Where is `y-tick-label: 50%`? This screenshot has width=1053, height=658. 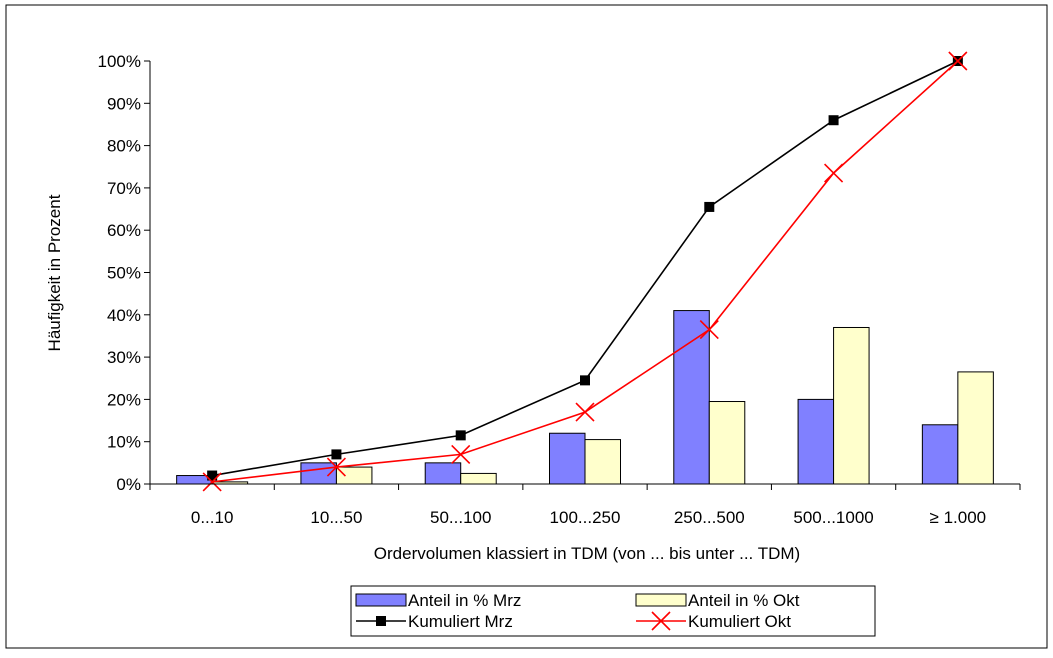
y-tick-label: 50% is located at coordinates (124, 273).